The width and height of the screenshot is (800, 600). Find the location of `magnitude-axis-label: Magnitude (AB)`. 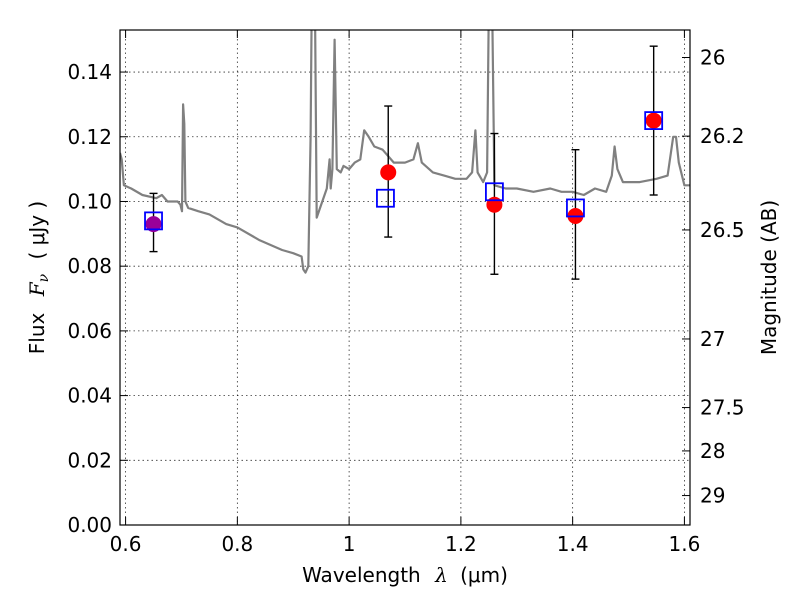

magnitude-axis-label: Magnitude (AB) is located at coordinates (769, 277).